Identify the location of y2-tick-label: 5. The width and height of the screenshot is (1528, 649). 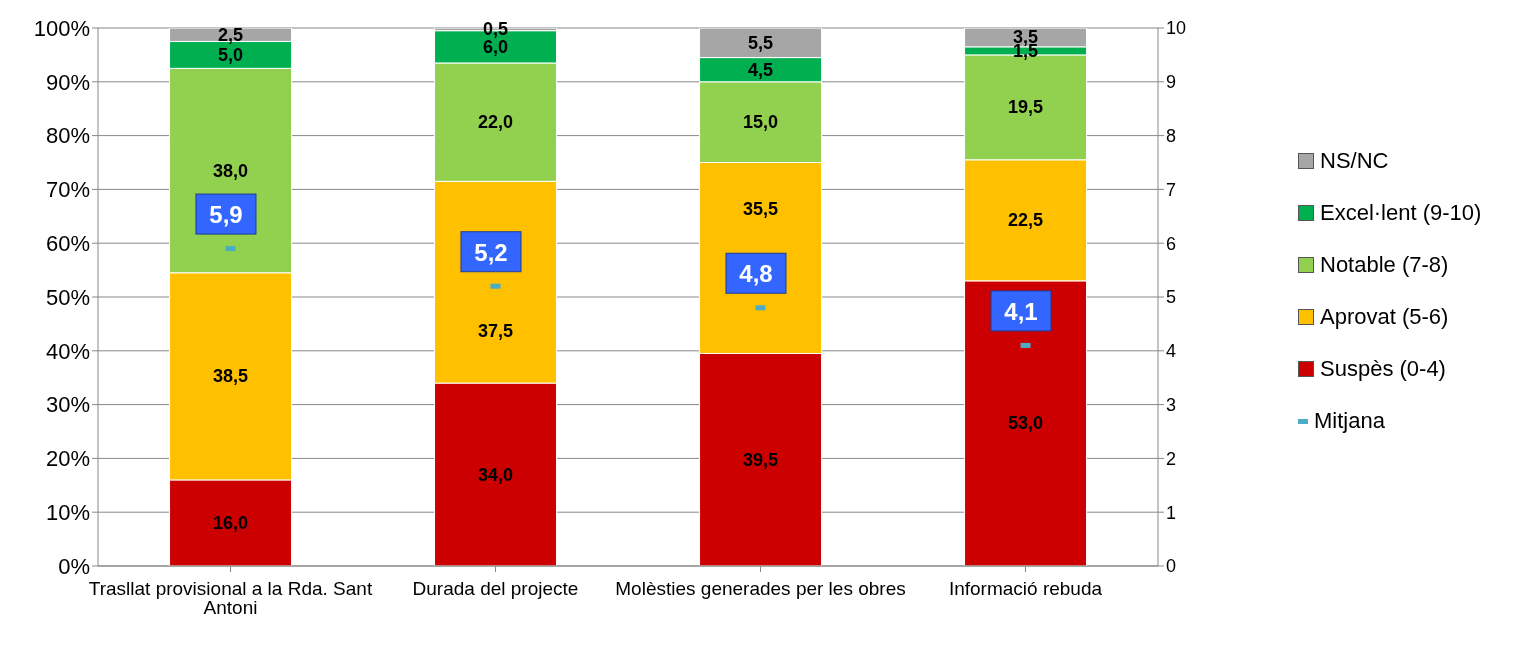
(1171, 297).